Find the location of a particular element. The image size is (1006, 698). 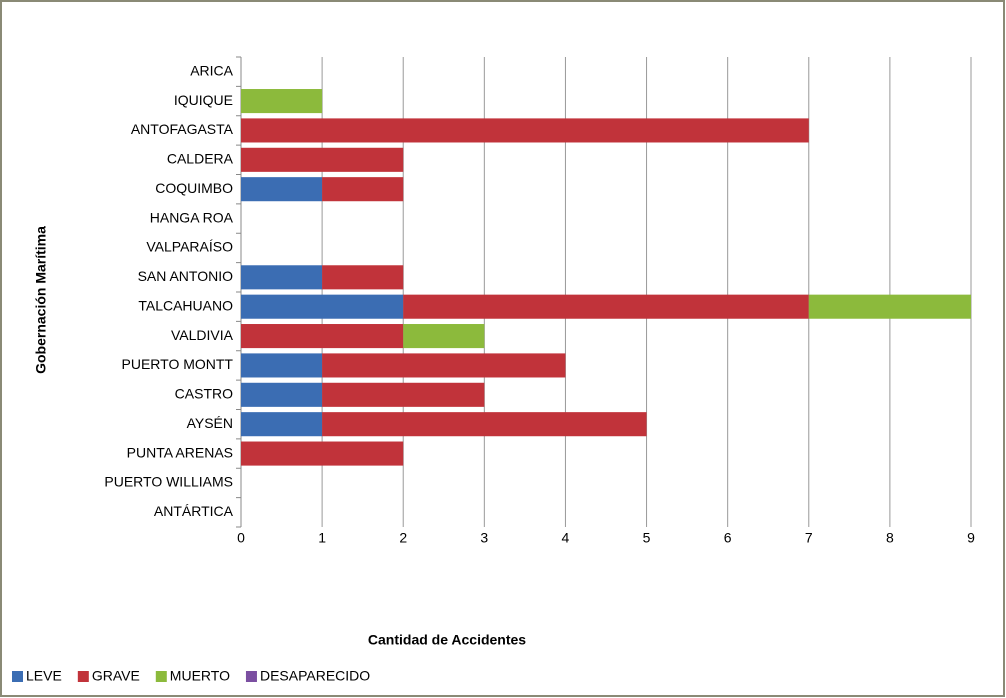

y-tick-label: PUERTO MONTT is located at coordinates (178, 364).